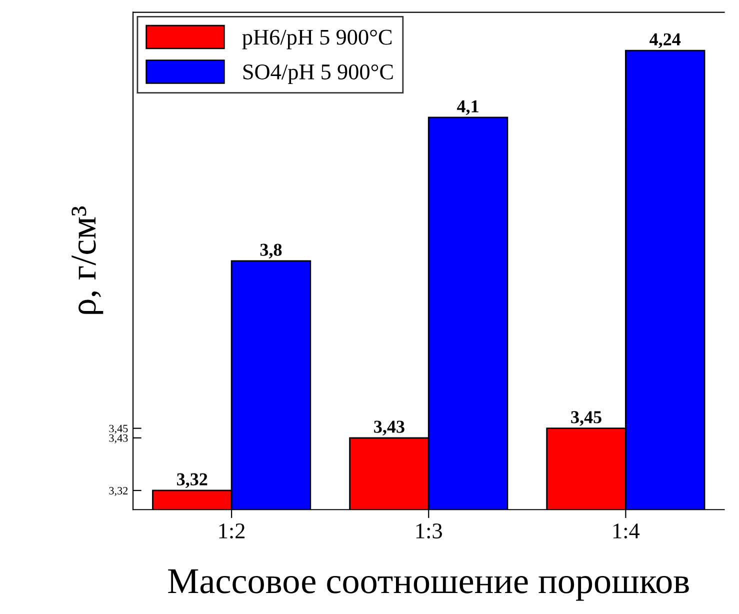 The width and height of the screenshot is (739, 614). I want to click on y-tick-label: 3,32, so click(118, 491).